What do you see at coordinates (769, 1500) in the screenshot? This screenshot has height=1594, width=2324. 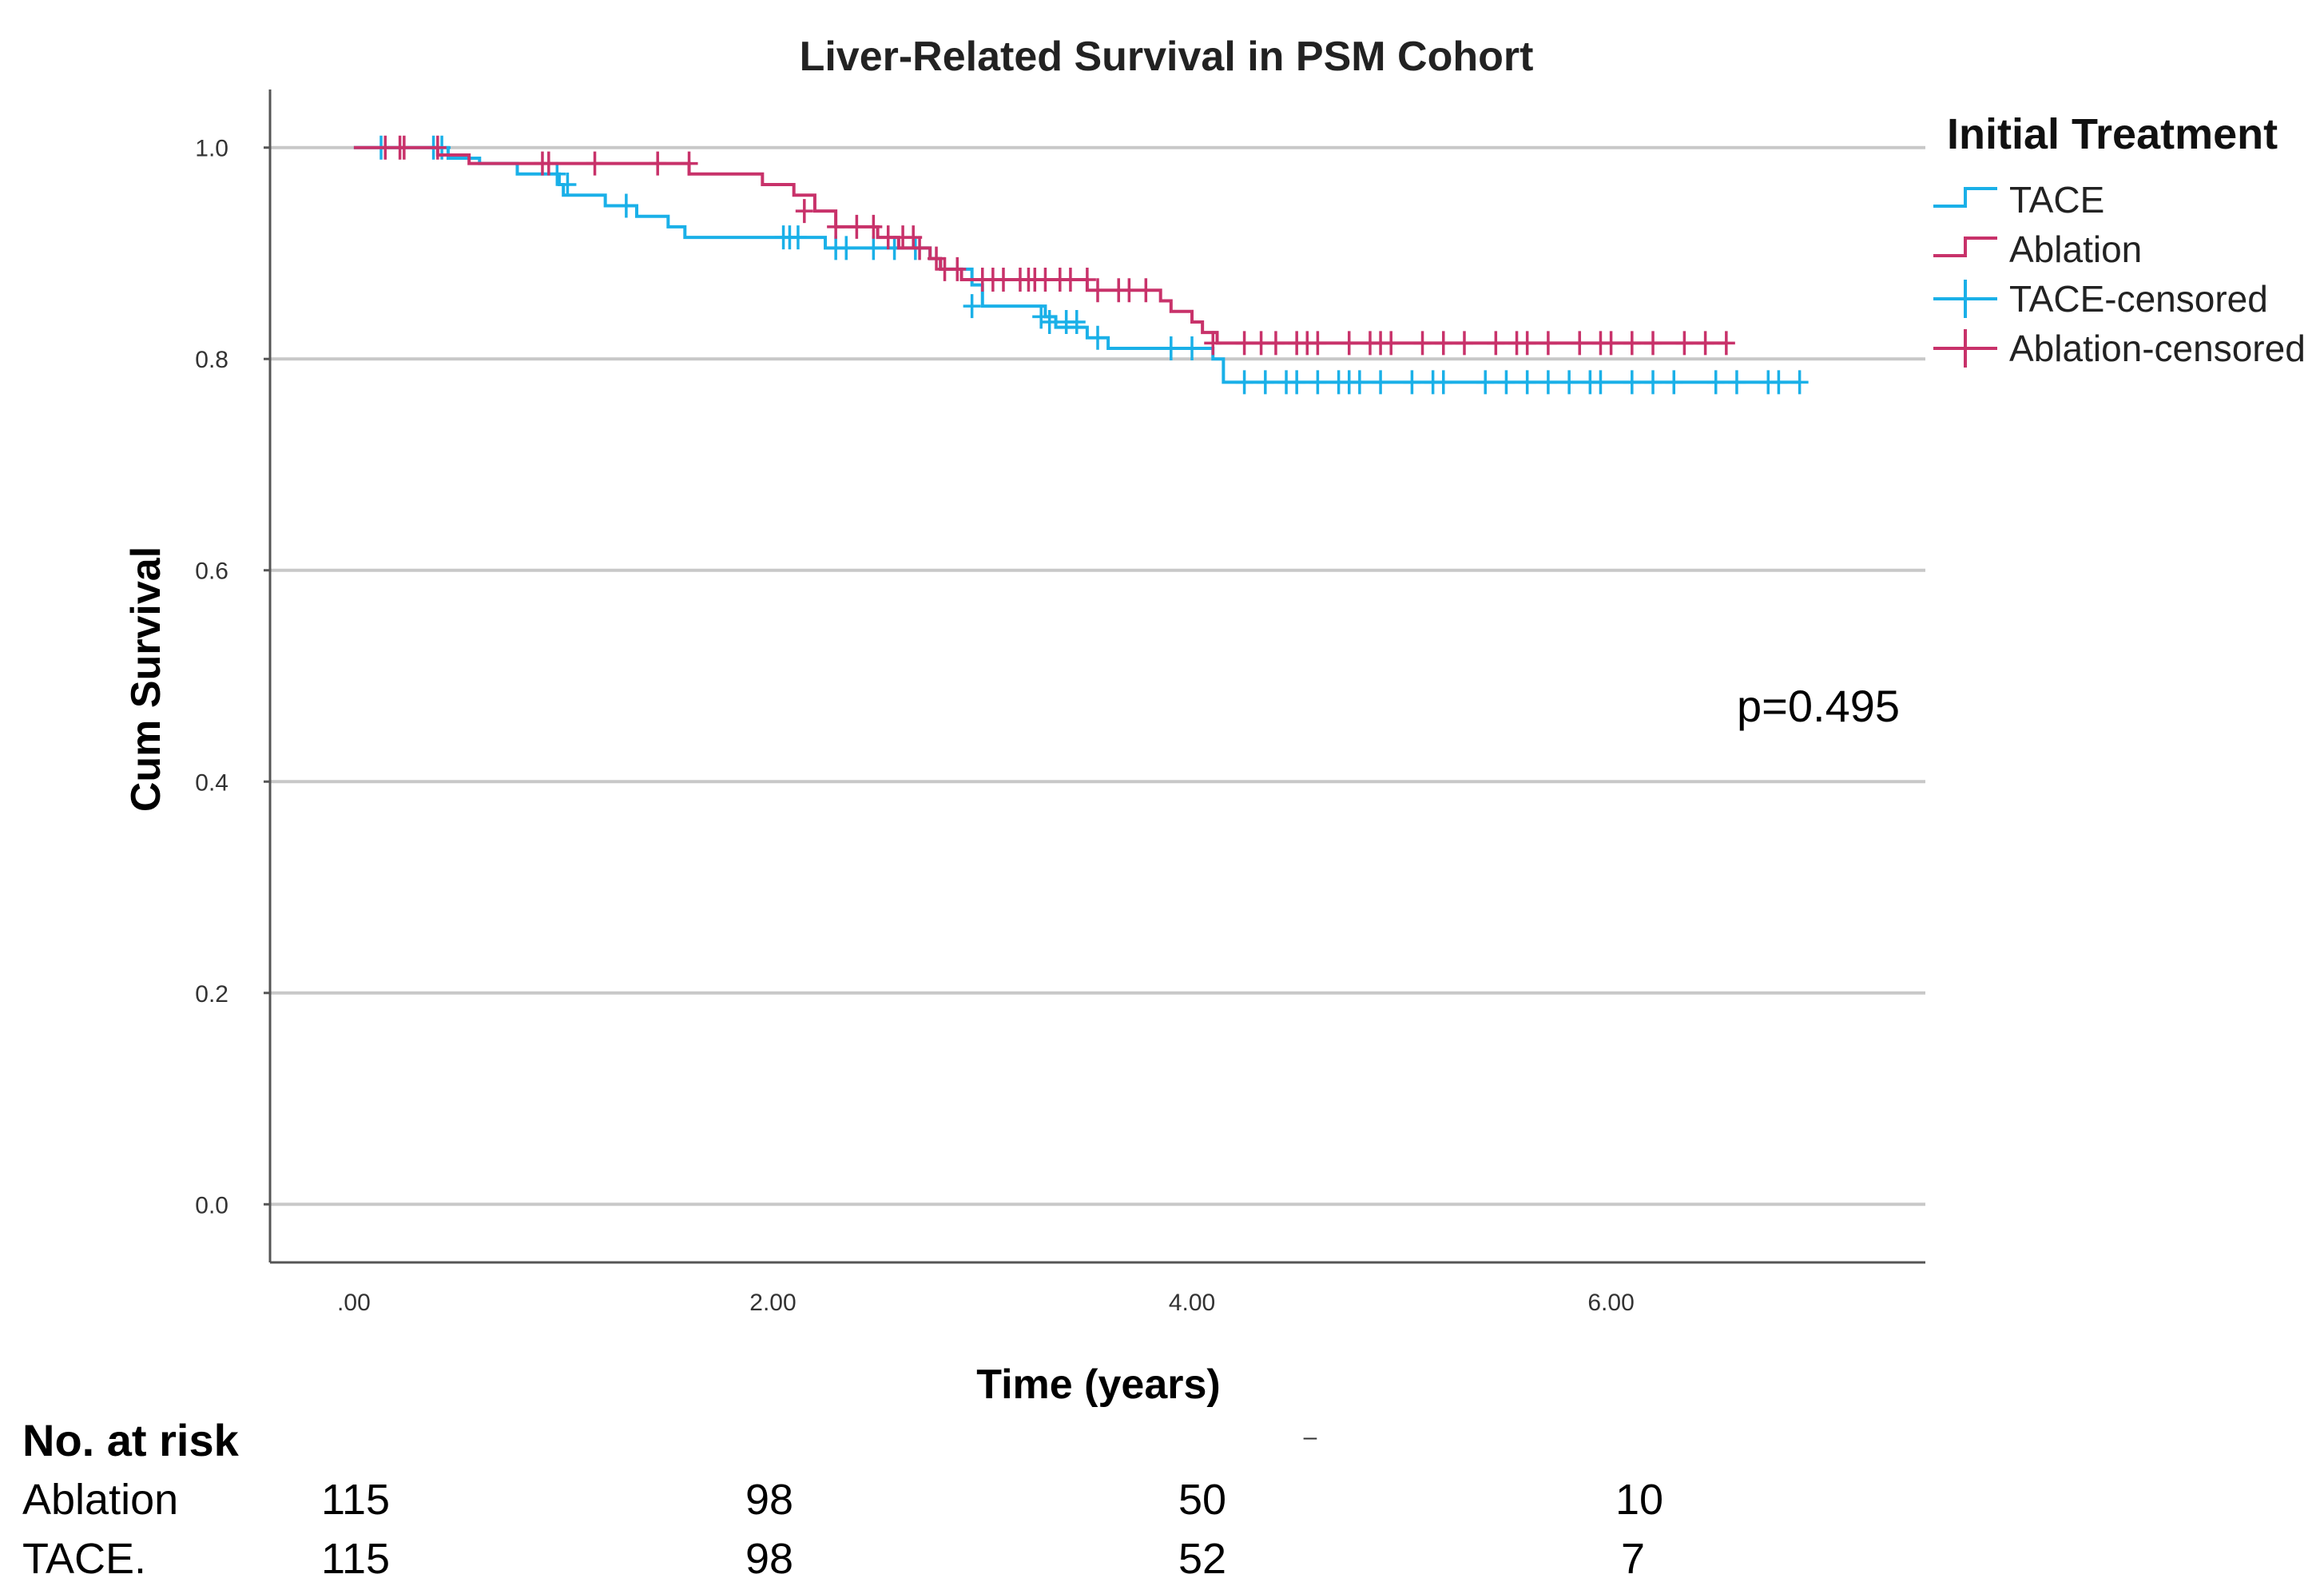 I see `risk-value: 98` at bounding box center [769, 1500].